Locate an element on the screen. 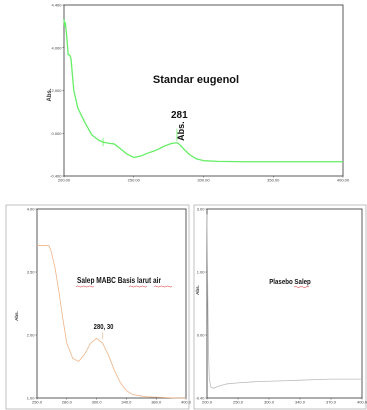 The image size is (367, 410). chart-title: Plasebo Salep is located at coordinates (290, 283).